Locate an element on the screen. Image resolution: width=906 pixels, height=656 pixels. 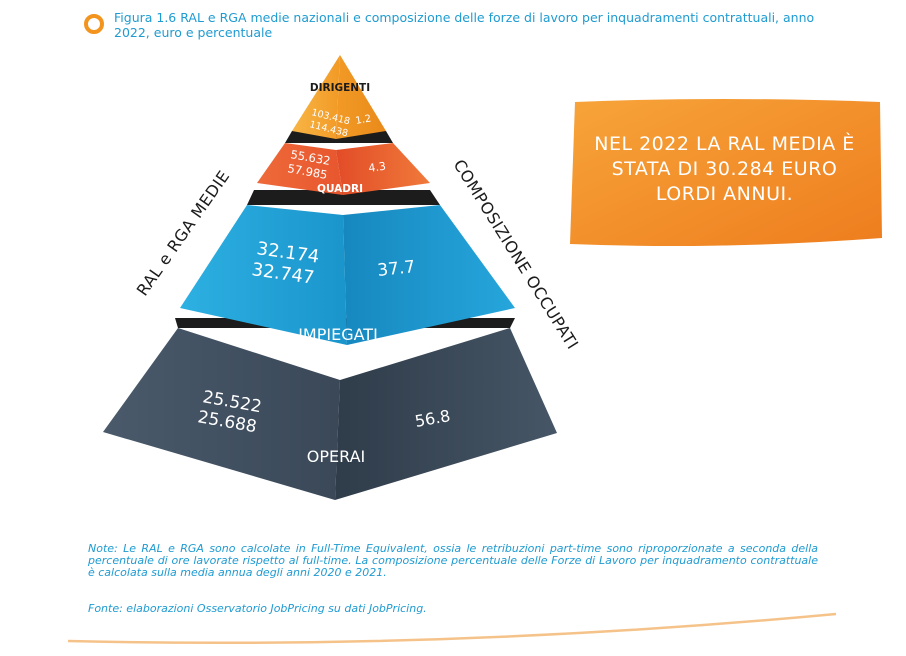
quadri-ral: 55.632 is located at coordinates (310, 157).